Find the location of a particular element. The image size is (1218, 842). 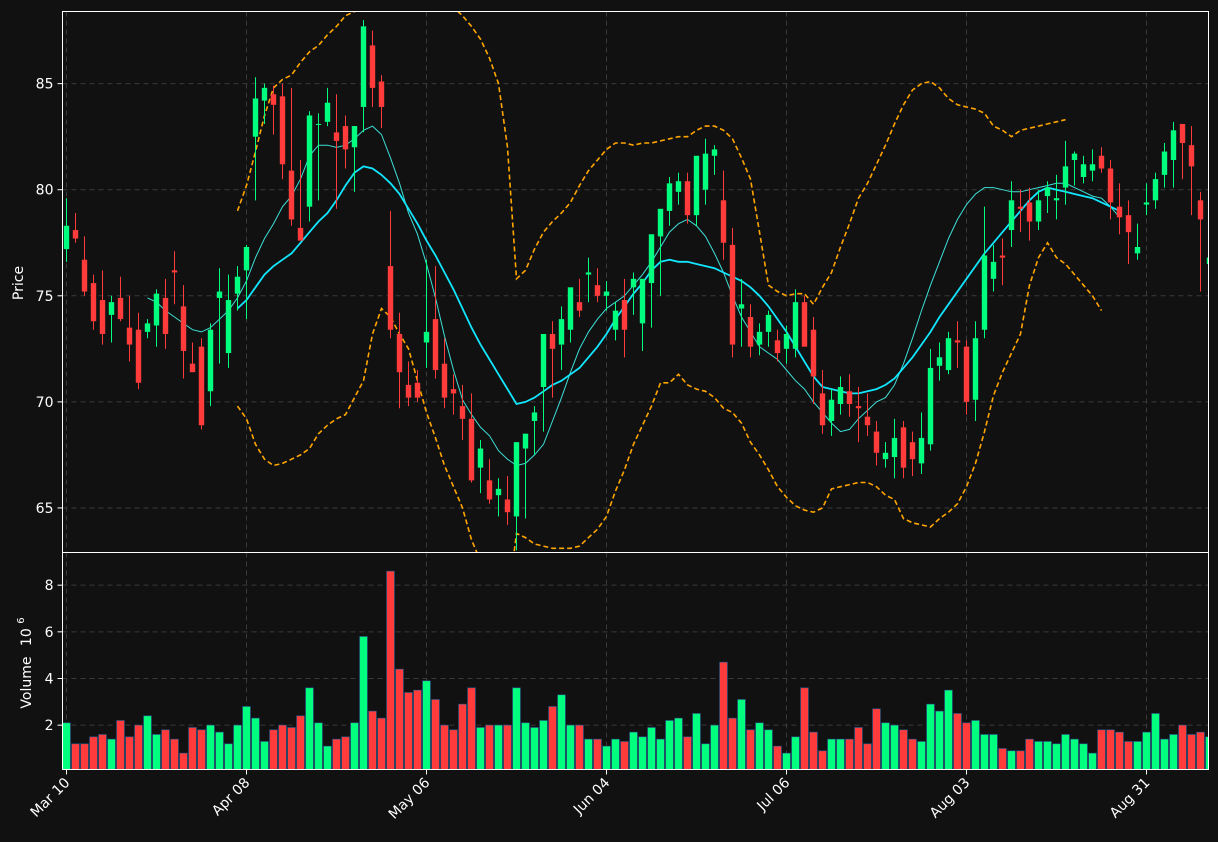

volume-axis-title-exponent: 6 is located at coordinates (21, 620).